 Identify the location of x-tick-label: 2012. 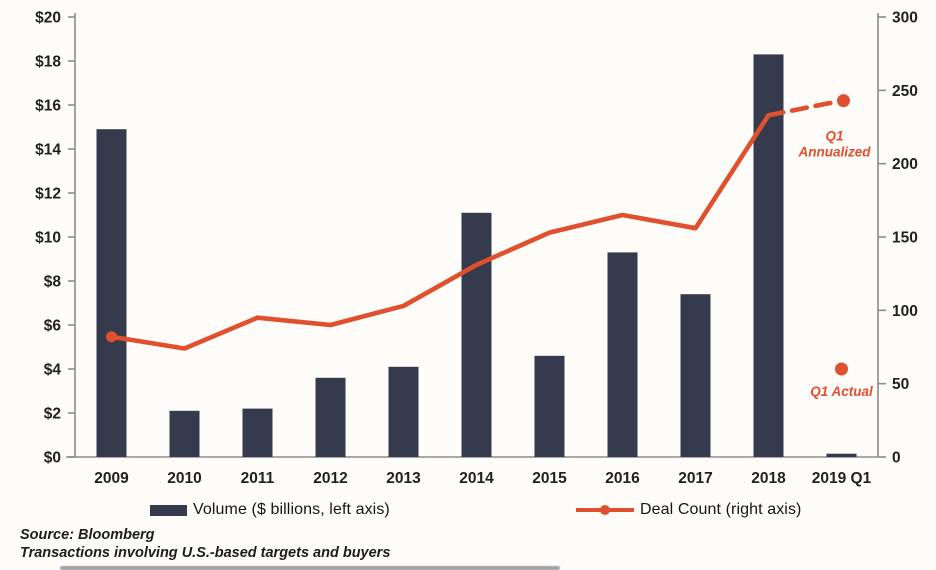
(330, 478).